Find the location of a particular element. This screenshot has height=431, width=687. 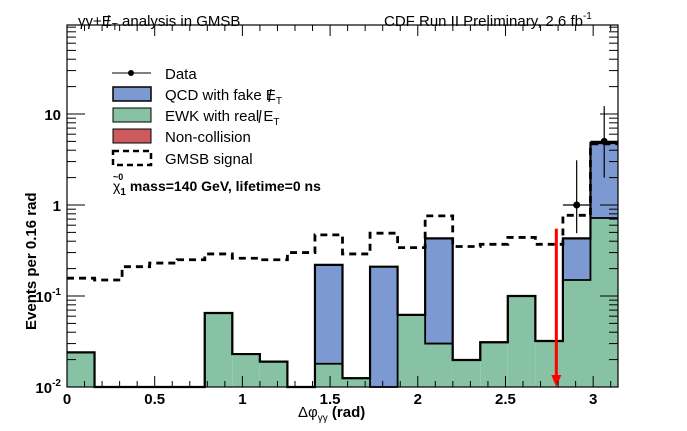

legend-label-noncollision: Non-collision is located at coordinates (208, 137).